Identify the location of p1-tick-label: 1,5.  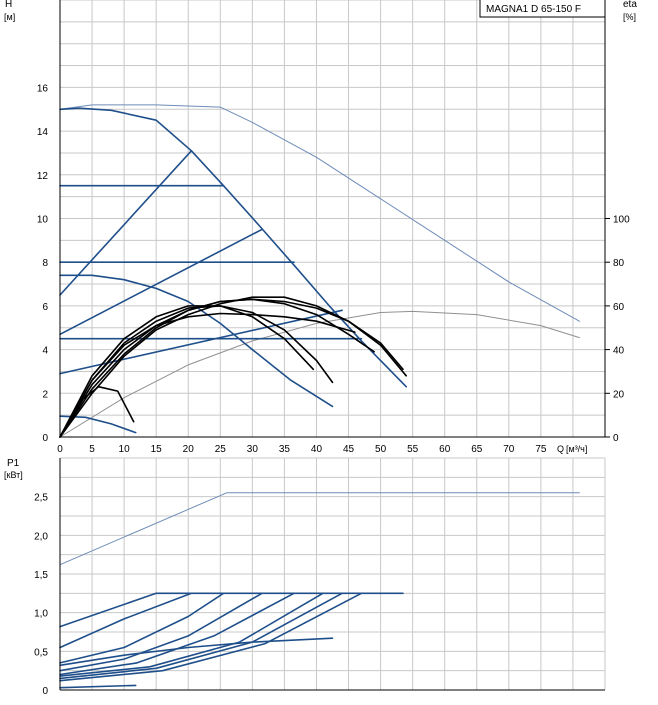
(41, 575).